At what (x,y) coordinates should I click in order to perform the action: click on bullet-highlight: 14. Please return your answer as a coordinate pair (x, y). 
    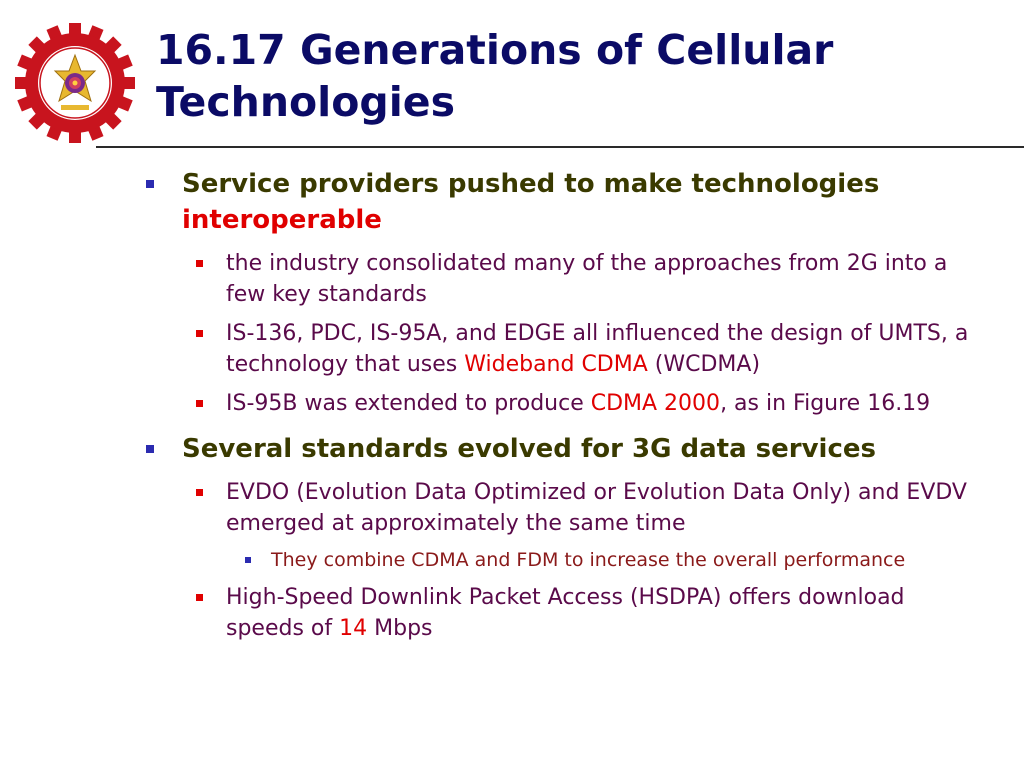
    Looking at the image, I should click on (353, 628).